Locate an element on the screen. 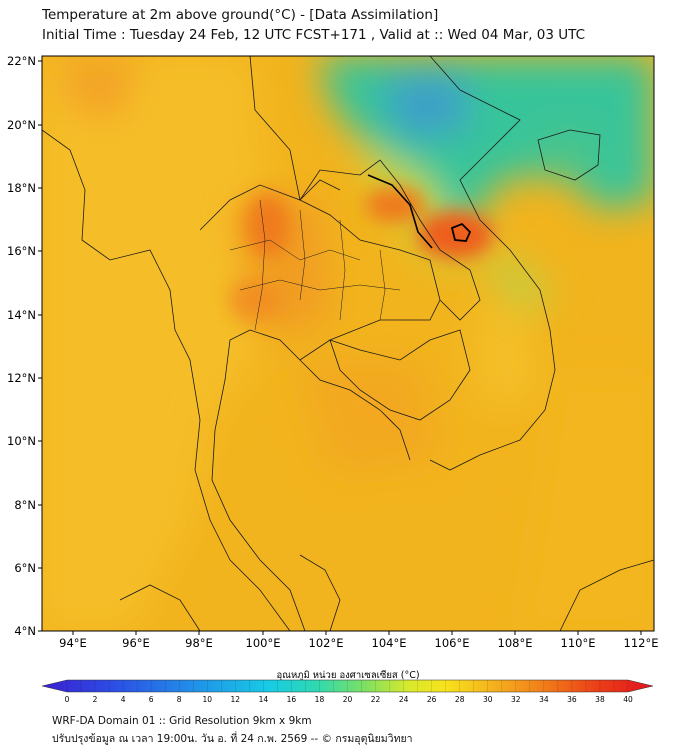  colorbar-tick-label: 4 is located at coordinates (123, 699).